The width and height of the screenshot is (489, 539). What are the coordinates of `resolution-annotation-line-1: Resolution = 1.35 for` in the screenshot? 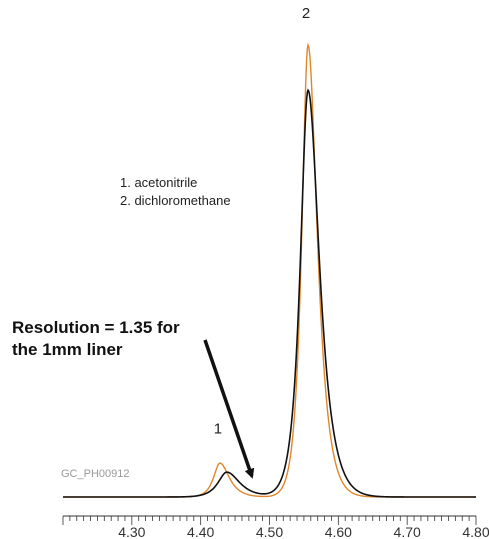 It's located at (96, 327).